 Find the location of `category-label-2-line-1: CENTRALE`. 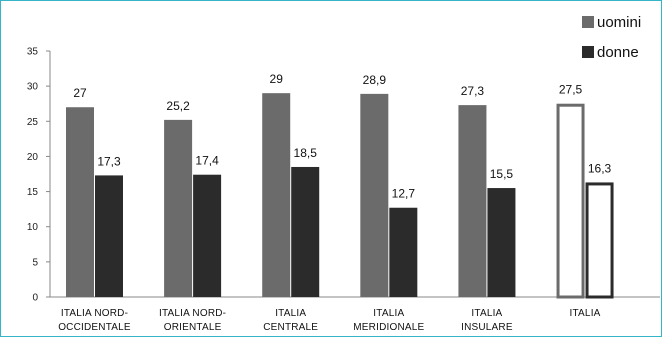

category-label-2-line-1: CENTRALE is located at coordinates (290, 327).